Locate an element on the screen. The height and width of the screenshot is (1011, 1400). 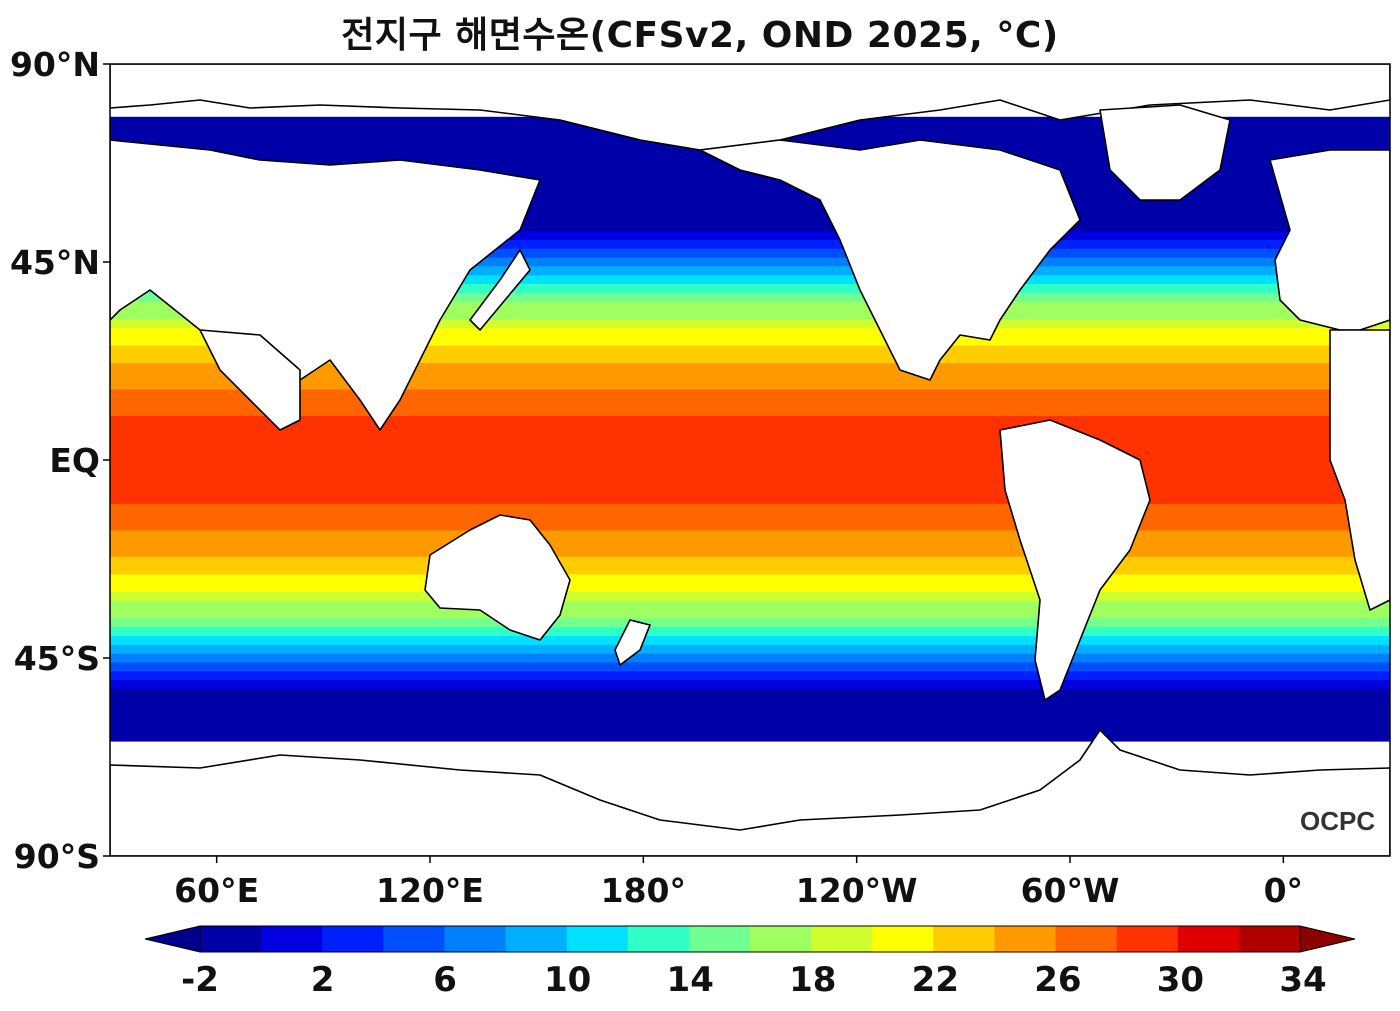
colorbar-tick-label: 10 is located at coordinates (567, 980).